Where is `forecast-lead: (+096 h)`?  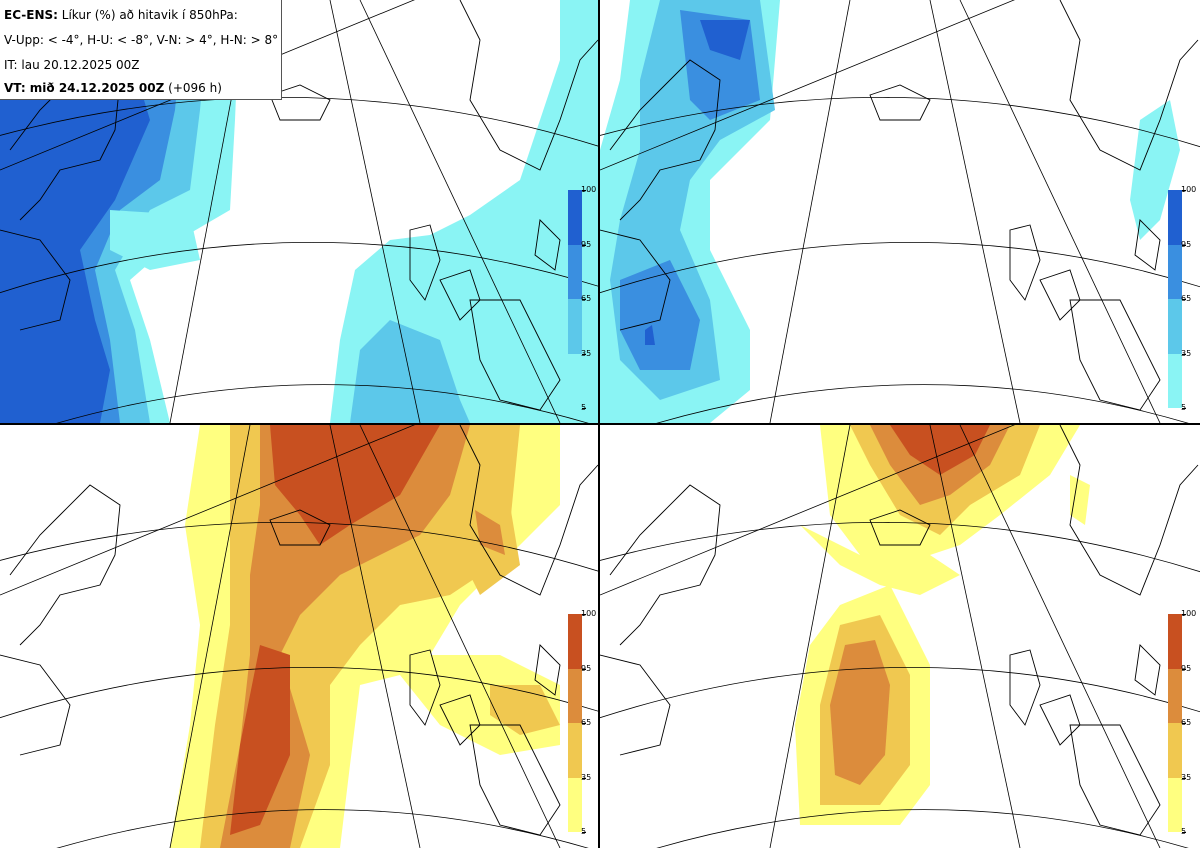
forecast-lead: (+096 h) is located at coordinates (195, 88).